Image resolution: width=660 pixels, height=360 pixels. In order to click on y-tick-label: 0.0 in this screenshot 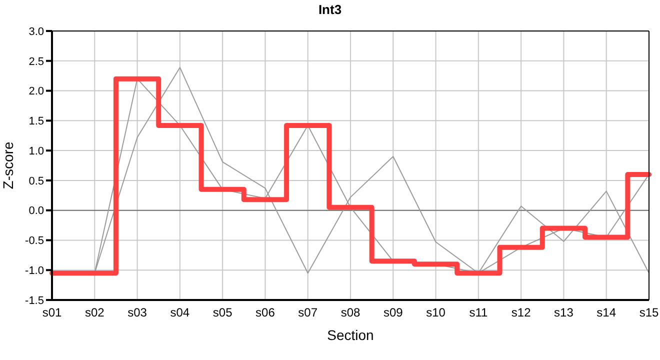, I will do `click(36, 211)`.